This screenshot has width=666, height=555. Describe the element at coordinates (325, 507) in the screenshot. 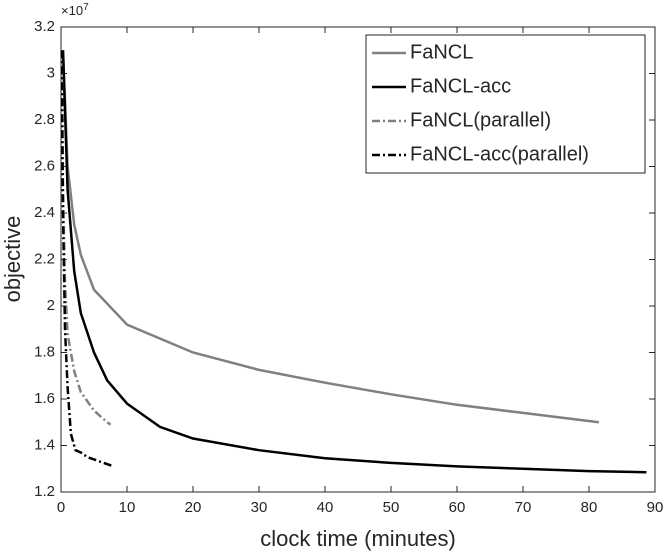

I see `x-tick-label: 40` at that location.